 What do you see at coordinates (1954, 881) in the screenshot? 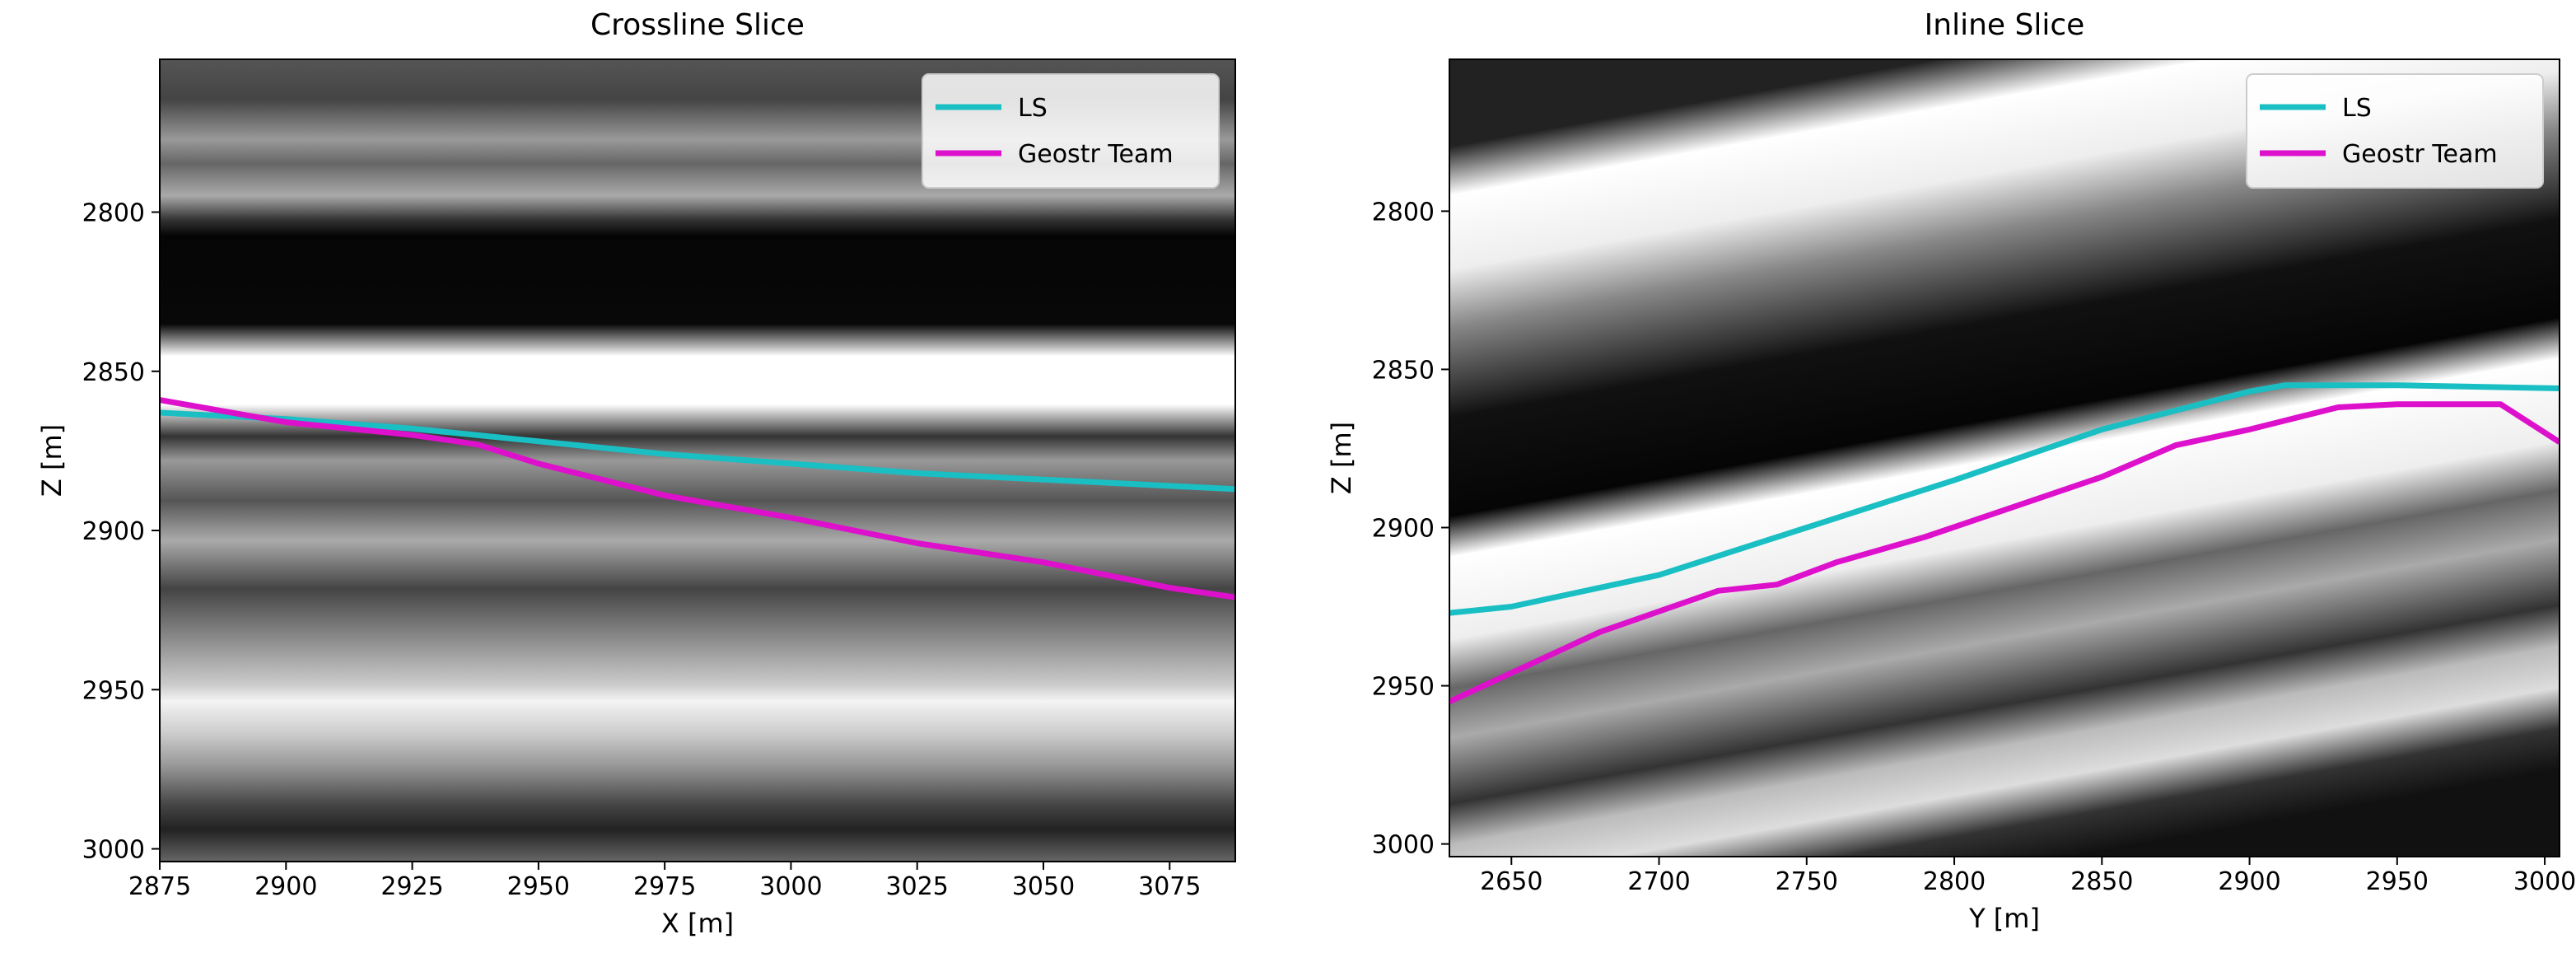
I see `x-tick-label: 2800` at bounding box center [1954, 881].